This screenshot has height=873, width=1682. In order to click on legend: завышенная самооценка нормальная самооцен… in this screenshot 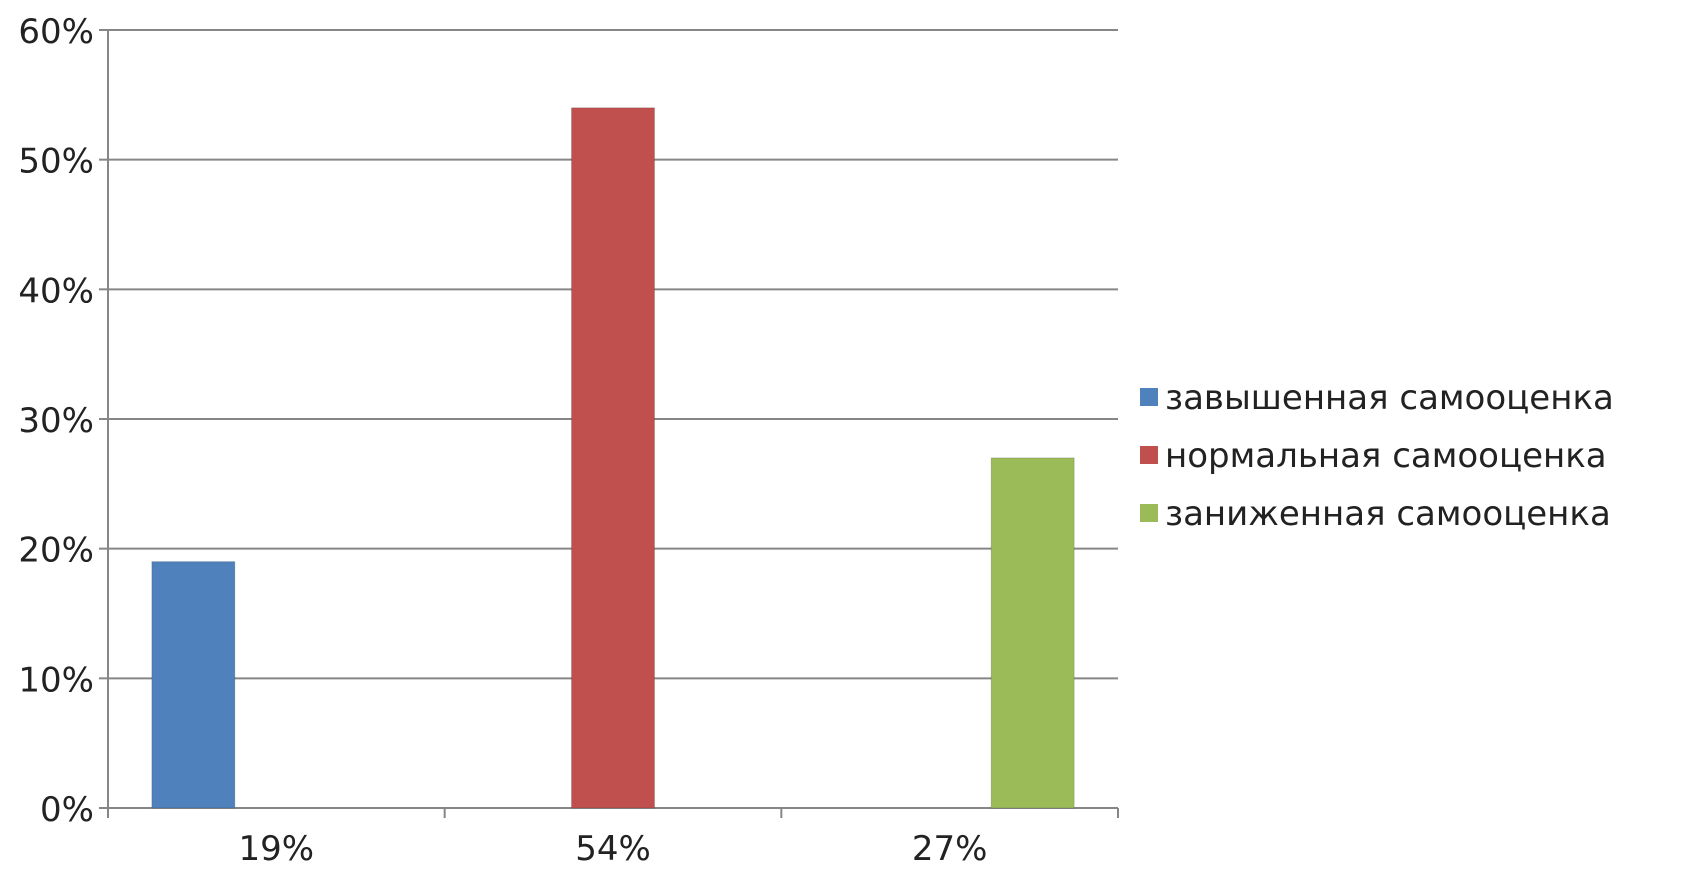, I will do `click(1377, 456)`.